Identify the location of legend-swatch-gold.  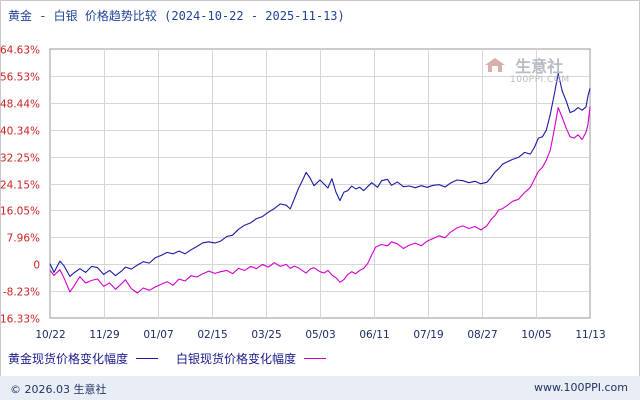
(147, 358).